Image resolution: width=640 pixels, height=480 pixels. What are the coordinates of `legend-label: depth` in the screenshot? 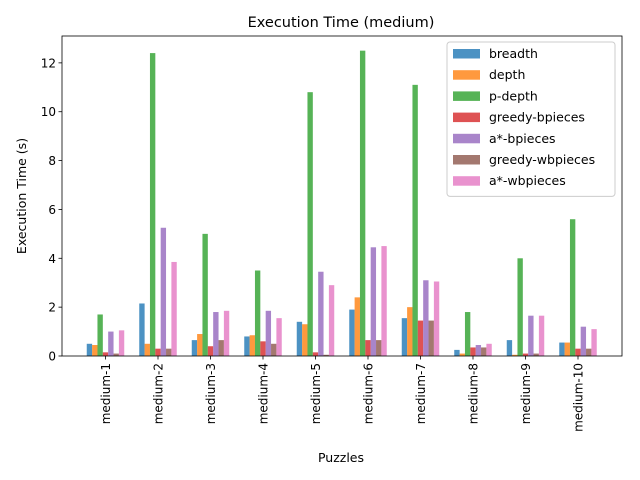 It's located at (507, 74).